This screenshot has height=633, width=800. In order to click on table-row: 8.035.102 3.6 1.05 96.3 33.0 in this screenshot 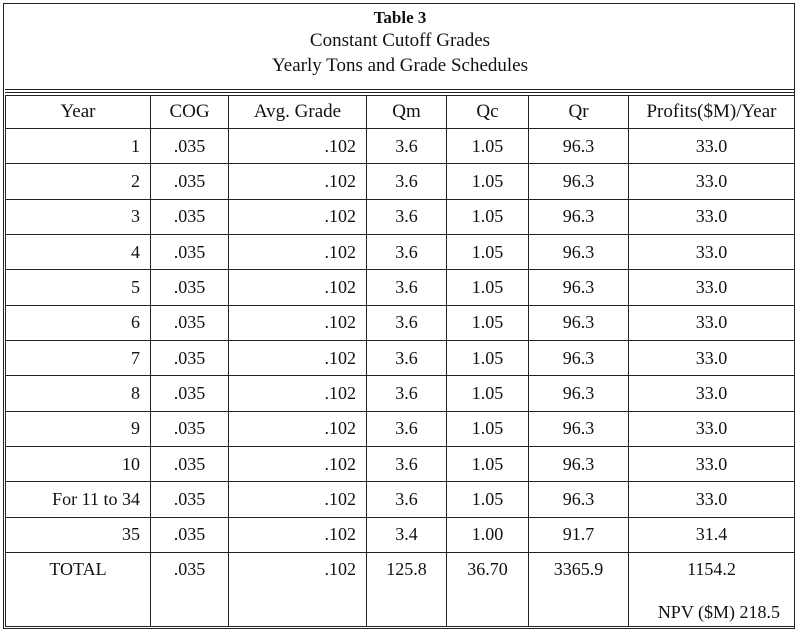, I will do `click(400, 393)`.